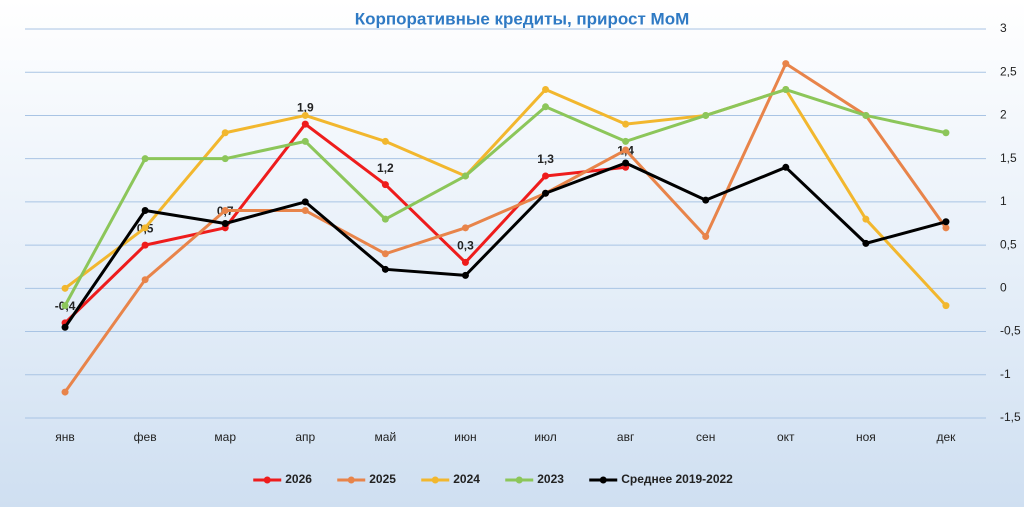  I want to click on legend-label: 2025, so click(382, 479).